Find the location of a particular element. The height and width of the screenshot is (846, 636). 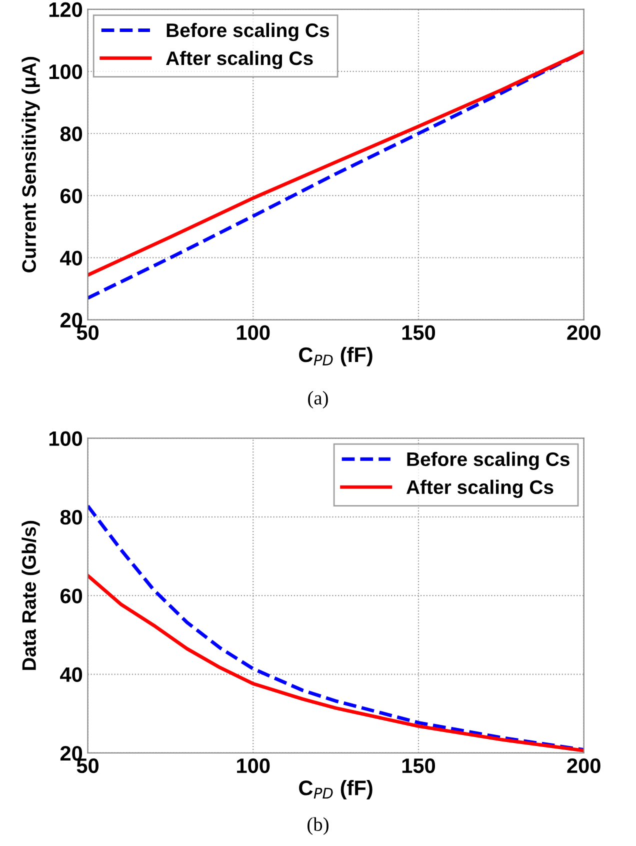

y-axis-title: Current Sensitivity (μA) is located at coordinates (31, 164).